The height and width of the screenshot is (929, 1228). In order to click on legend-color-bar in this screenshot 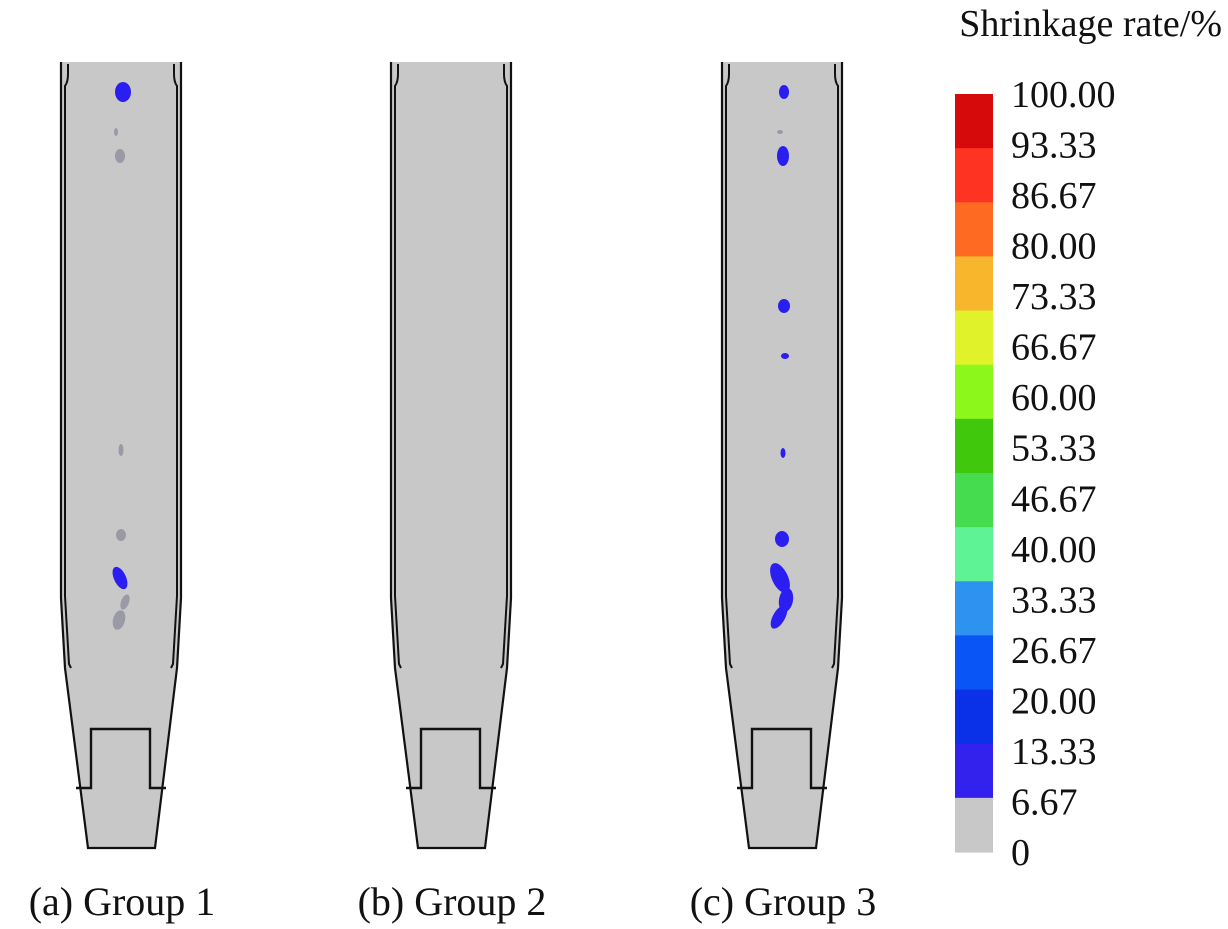, I will do `click(974, 473)`.